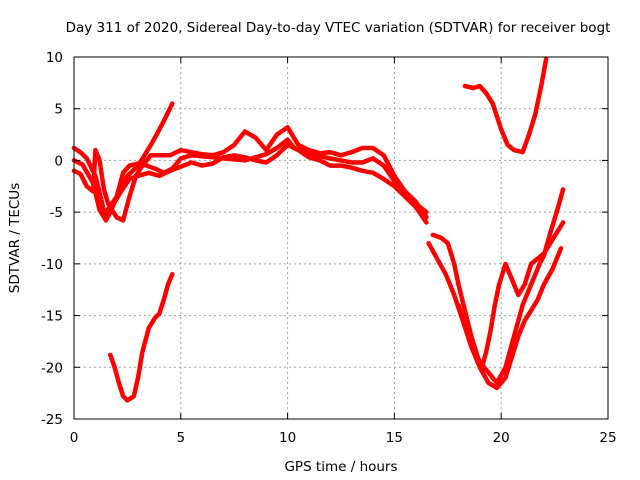  Describe the element at coordinates (58, 110) in the screenshot. I see `y-tick-label: 5` at that location.